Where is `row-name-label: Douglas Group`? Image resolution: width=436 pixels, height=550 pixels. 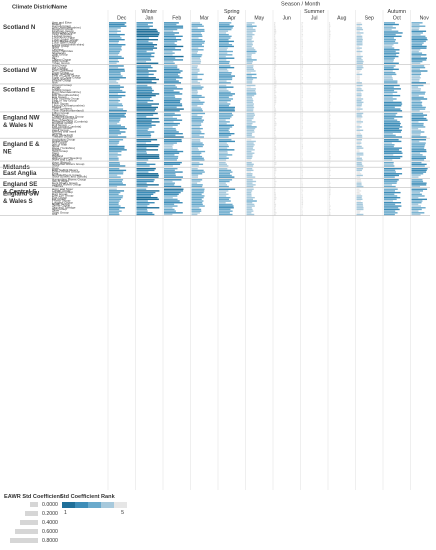 row-name-label: Douglas Group is located at coordinates (62, 123).